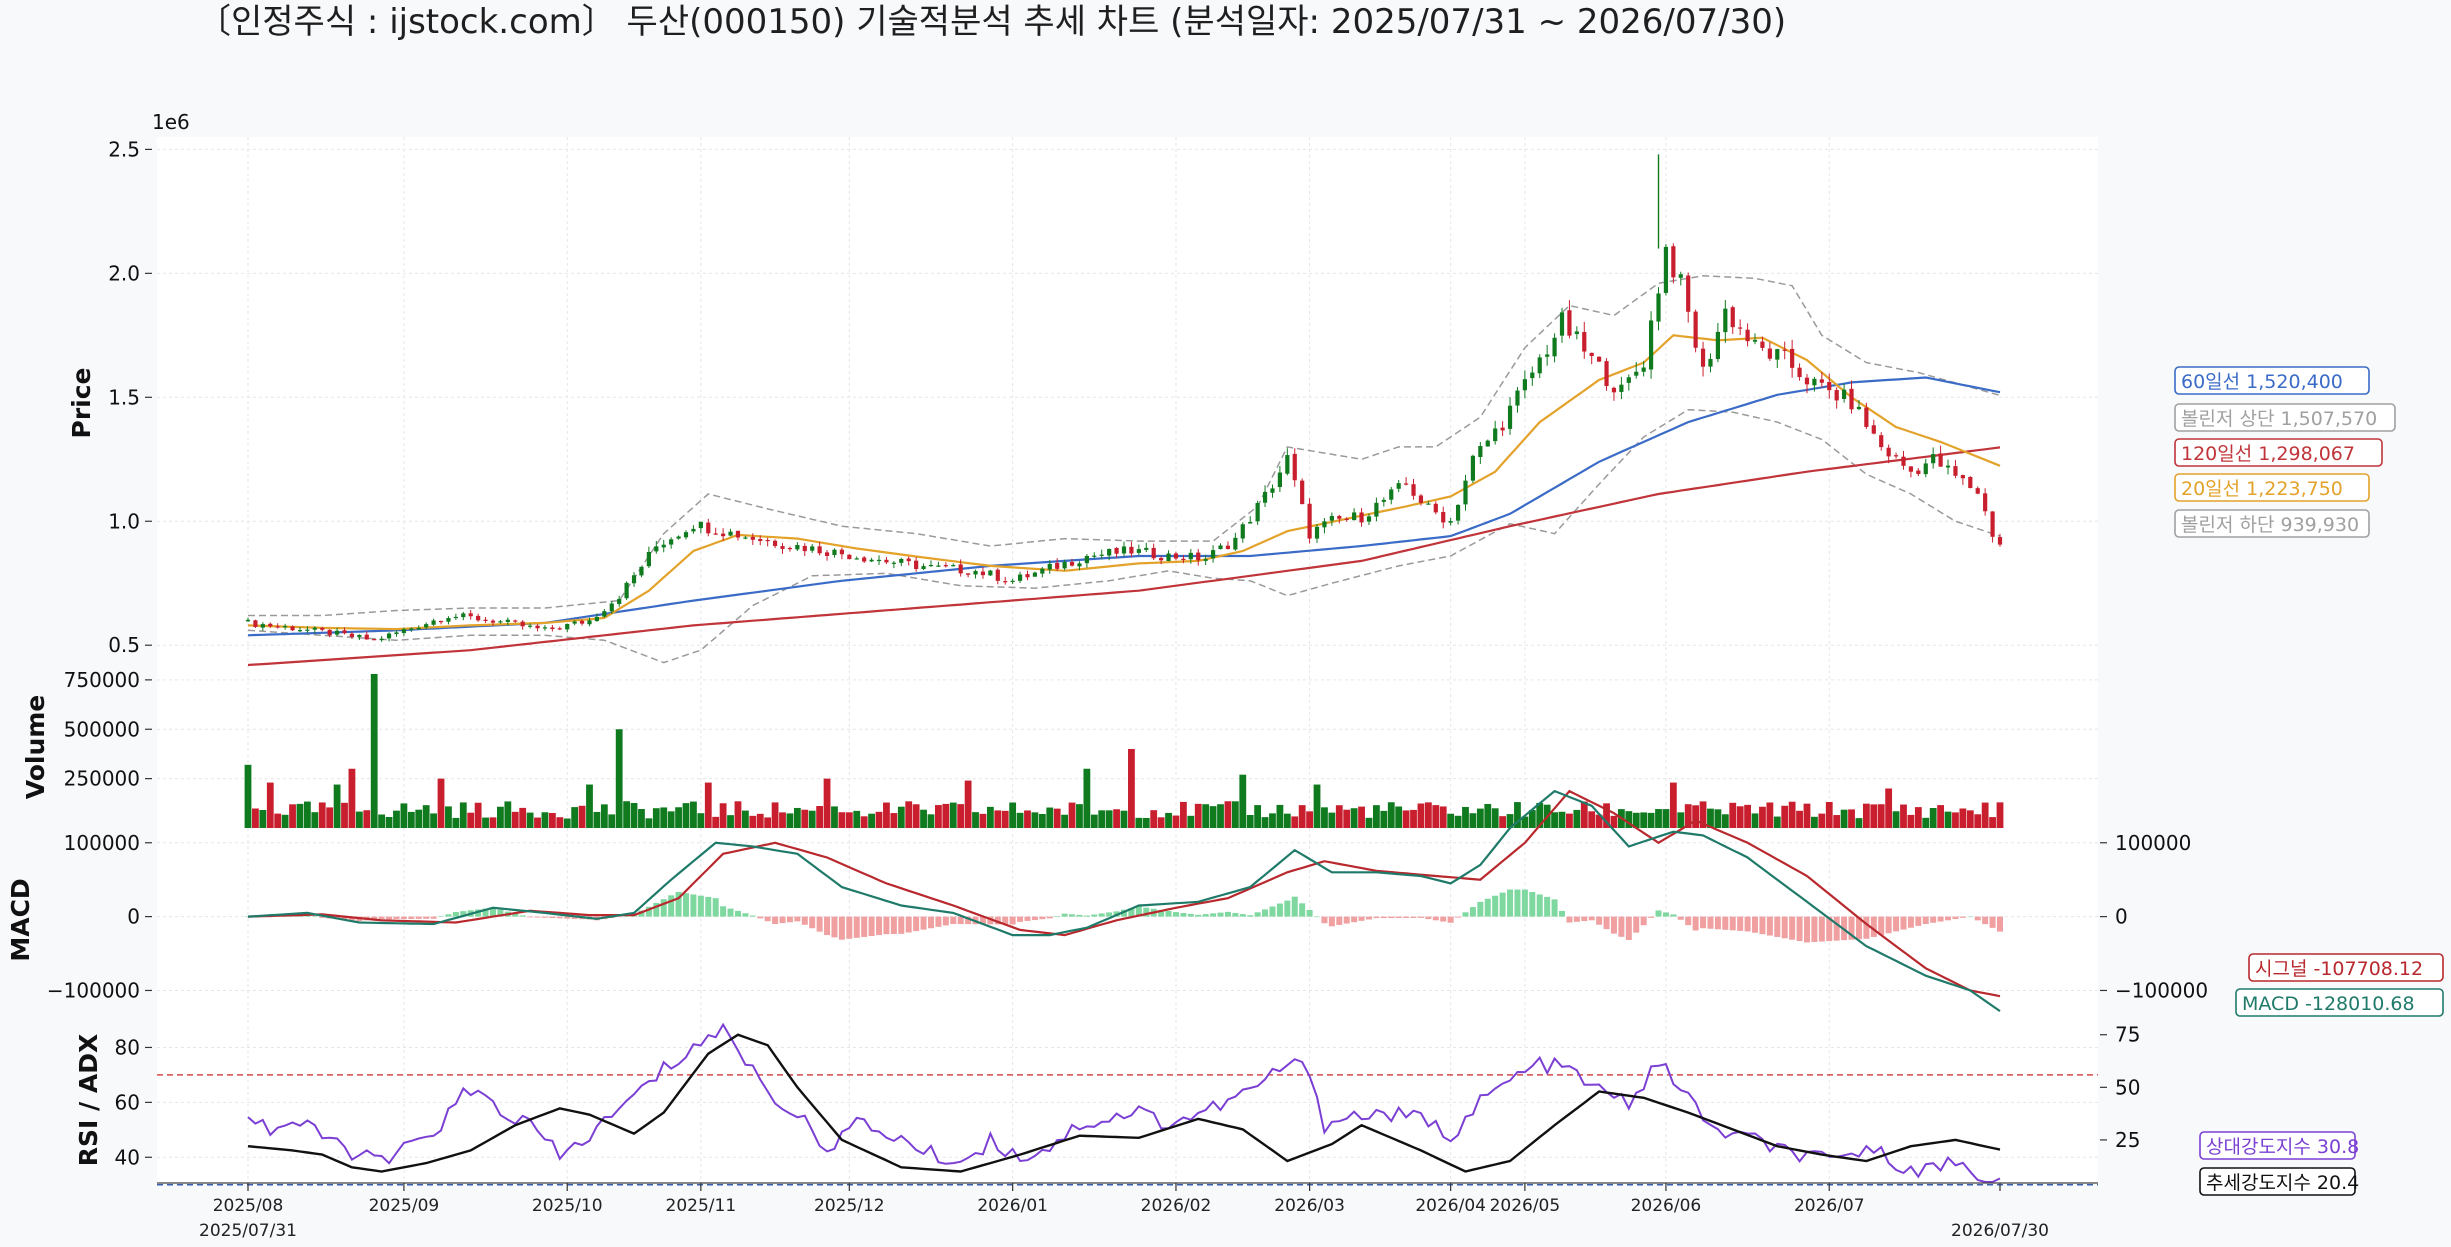 The height and width of the screenshot is (1247, 2451). Describe the element at coordinates (102, 729) in the screenshot. I see `y-tick-label: 500000` at that location.